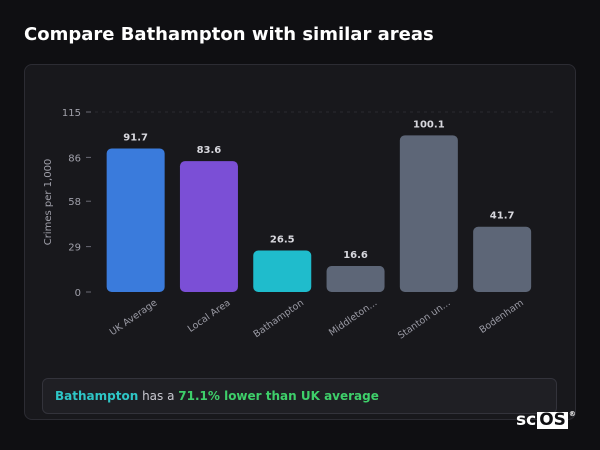  I want to click on x-tick-label: Local Area, so click(209, 315).